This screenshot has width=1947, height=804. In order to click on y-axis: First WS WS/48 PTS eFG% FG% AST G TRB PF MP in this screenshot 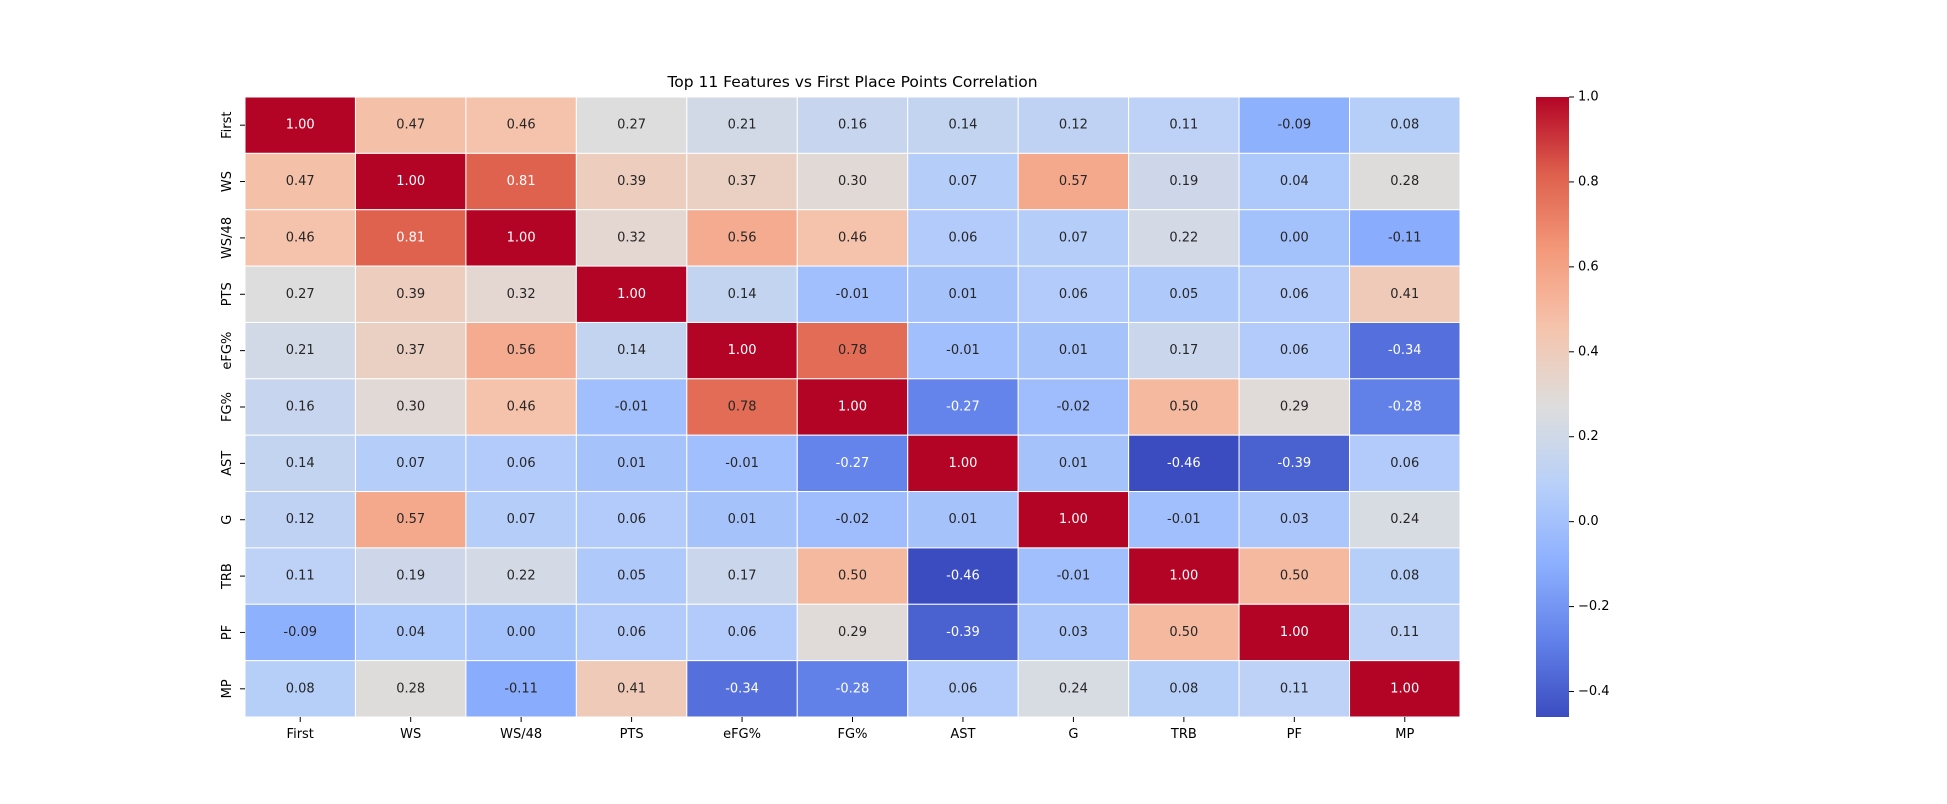, I will do `click(232, 405)`.